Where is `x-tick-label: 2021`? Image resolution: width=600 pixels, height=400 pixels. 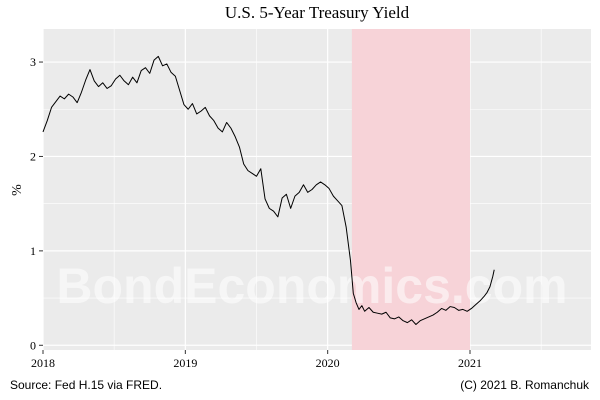
x-tick-label: 2021 is located at coordinates (470, 363).